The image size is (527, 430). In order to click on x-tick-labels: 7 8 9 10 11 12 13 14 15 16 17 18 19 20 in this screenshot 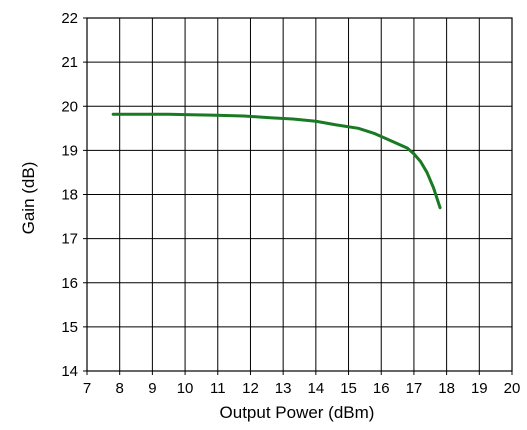, I will do `click(302, 388)`.